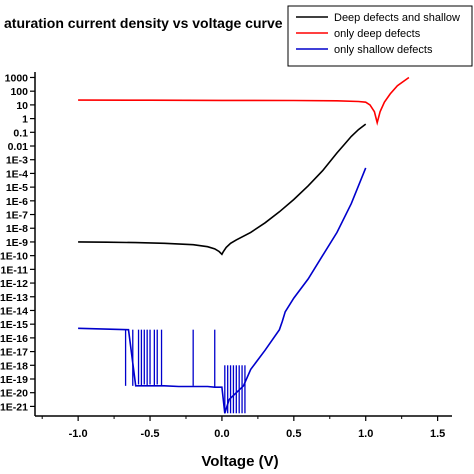 This screenshot has height=474, width=474. Describe the element at coordinates (365, 434) in the screenshot. I see `x-tick-label: 1.0` at that location.